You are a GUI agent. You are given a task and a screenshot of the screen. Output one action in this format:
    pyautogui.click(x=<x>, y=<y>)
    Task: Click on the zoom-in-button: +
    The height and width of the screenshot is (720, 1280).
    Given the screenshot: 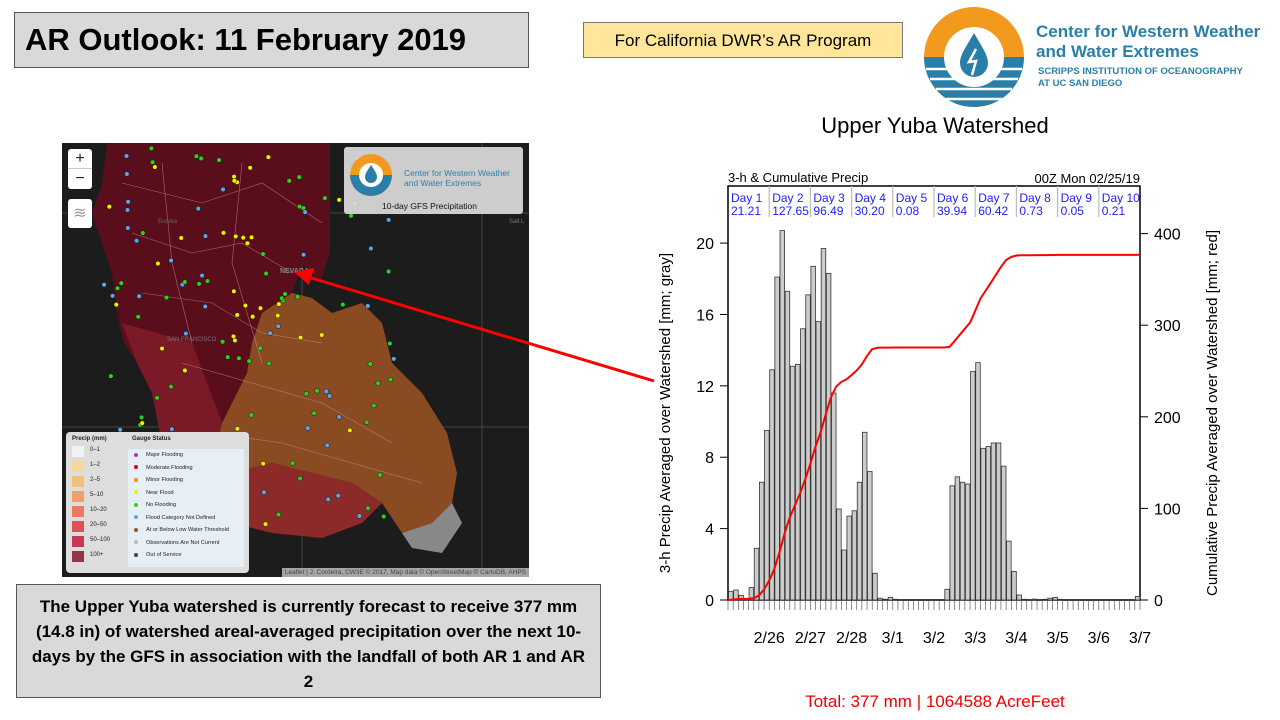 What is the action you would take?
    pyautogui.click(x=80, y=158)
    